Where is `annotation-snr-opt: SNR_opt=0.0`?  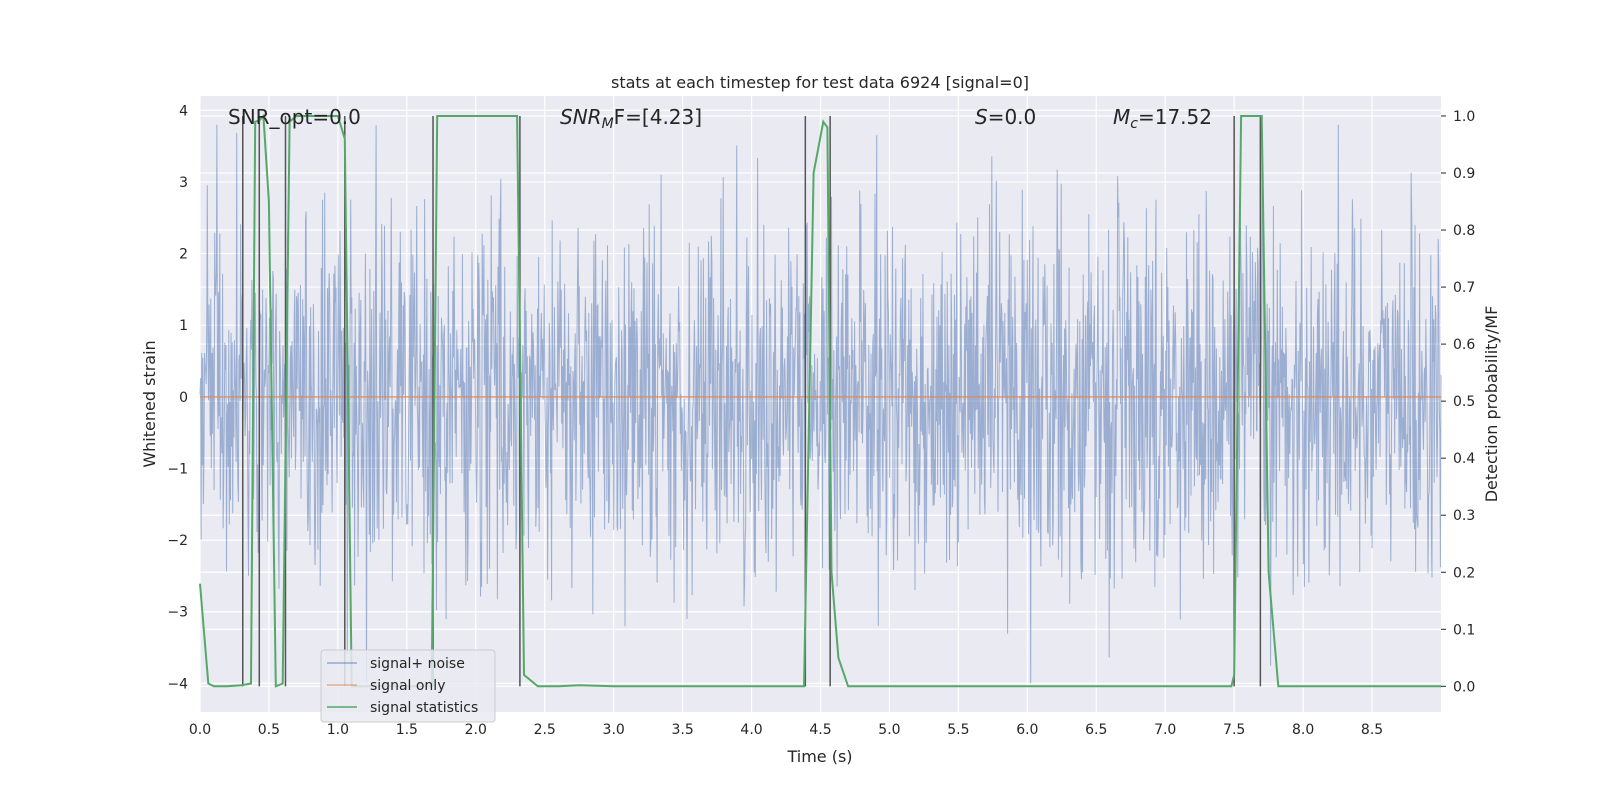
annotation-snr-opt: SNR_opt=0.0 is located at coordinates (294, 117).